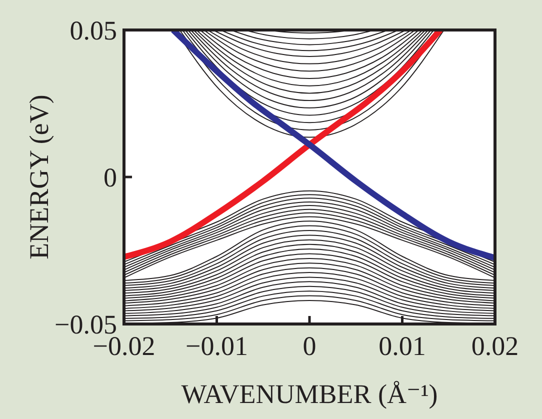 This screenshot has width=542, height=419. I want to click on y-tick-label: 0.05, so click(93, 30).